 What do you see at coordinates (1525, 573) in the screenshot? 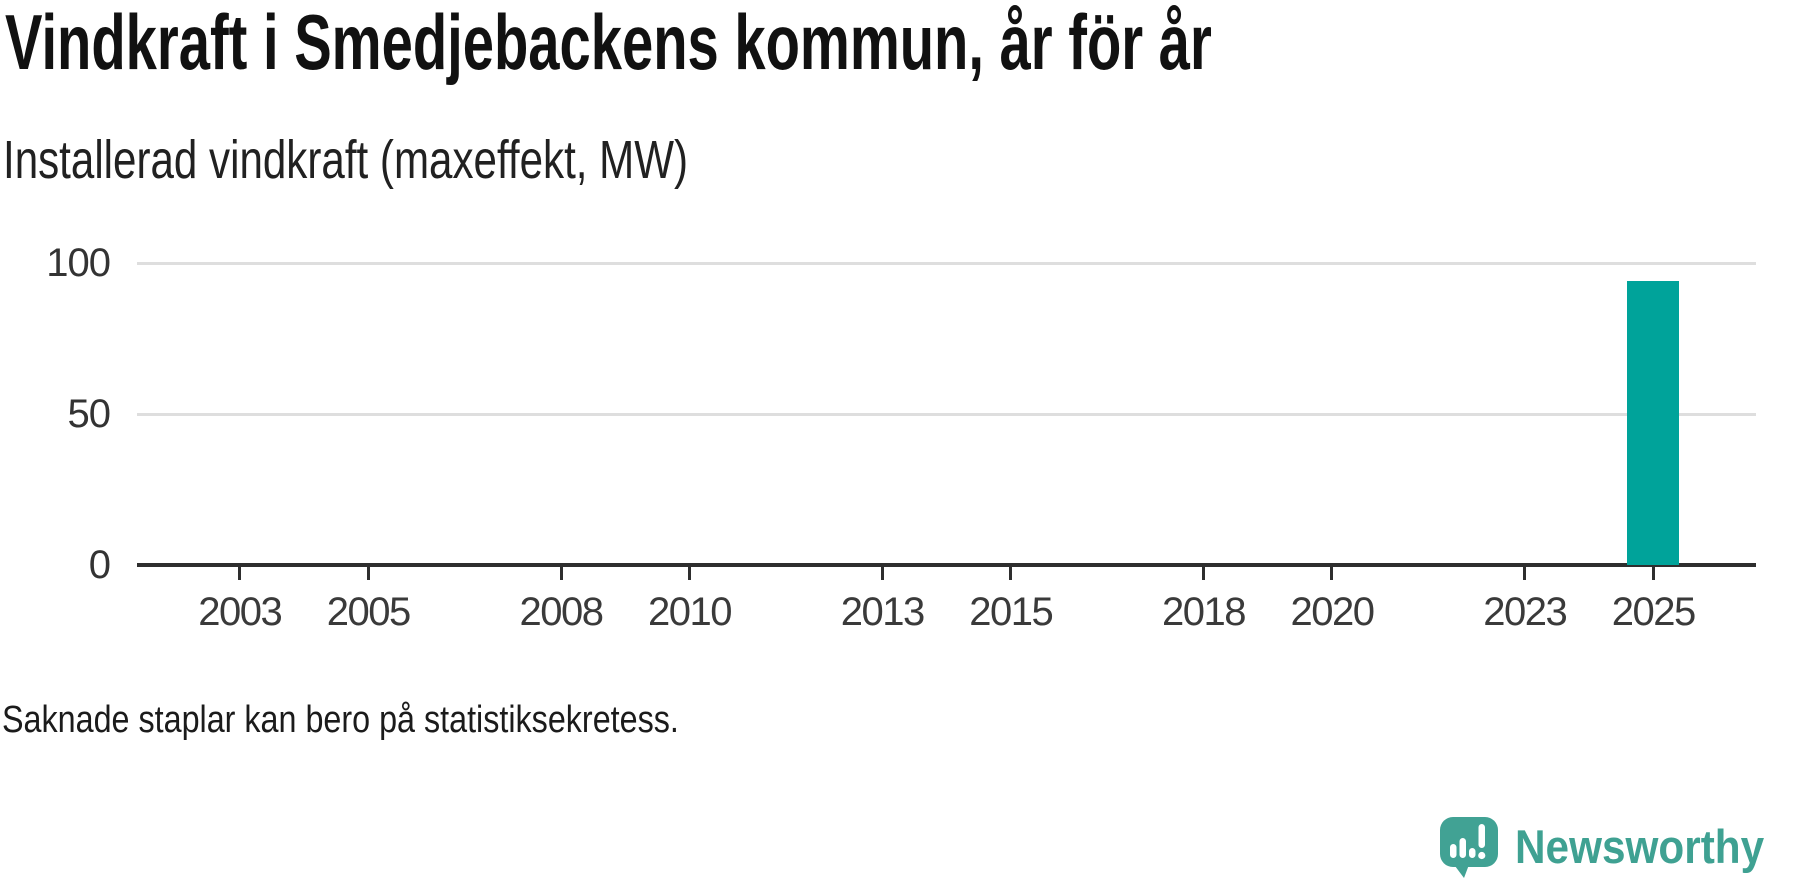
I see `x-tick-mark-2023` at bounding box center [1525, 573].